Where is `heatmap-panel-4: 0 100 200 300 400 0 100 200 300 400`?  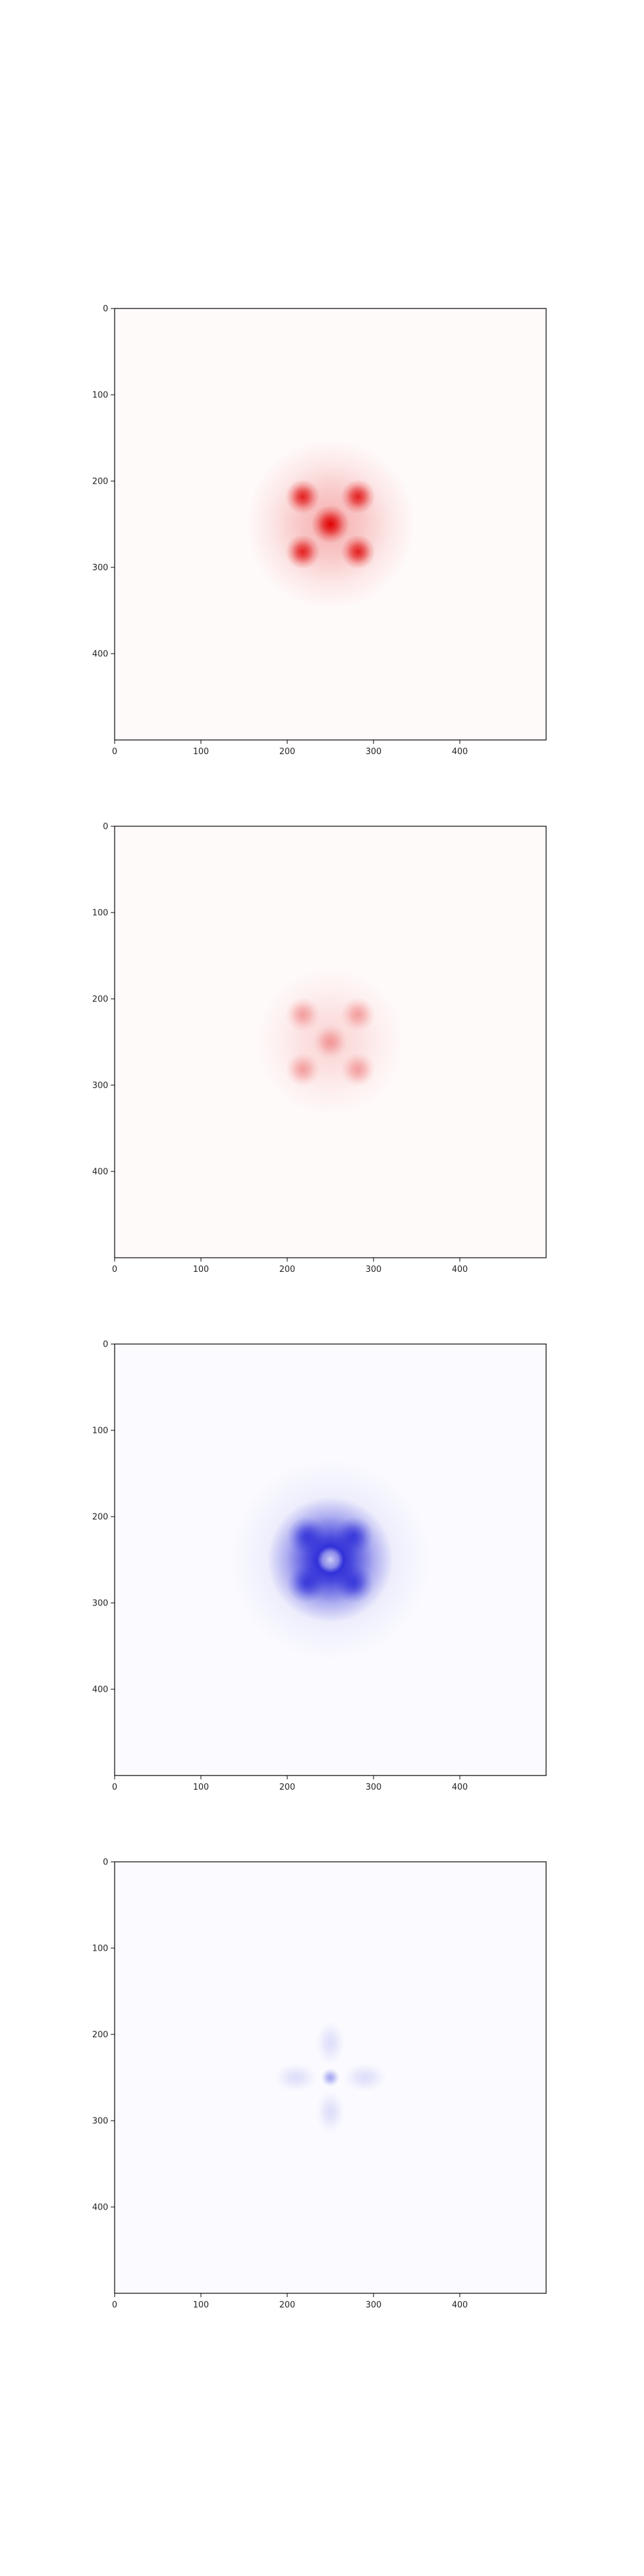
heatmap-panel-4: 0 100 200 300 400 0 100 200 300 400 is located at coordinates (319, 2084).